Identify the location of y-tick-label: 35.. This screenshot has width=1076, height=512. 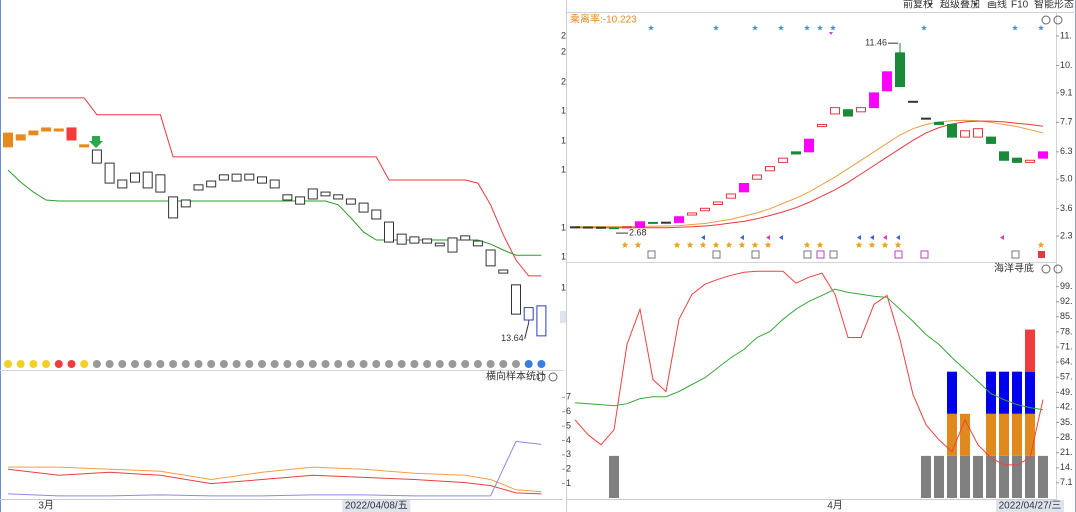
(1066, 422).